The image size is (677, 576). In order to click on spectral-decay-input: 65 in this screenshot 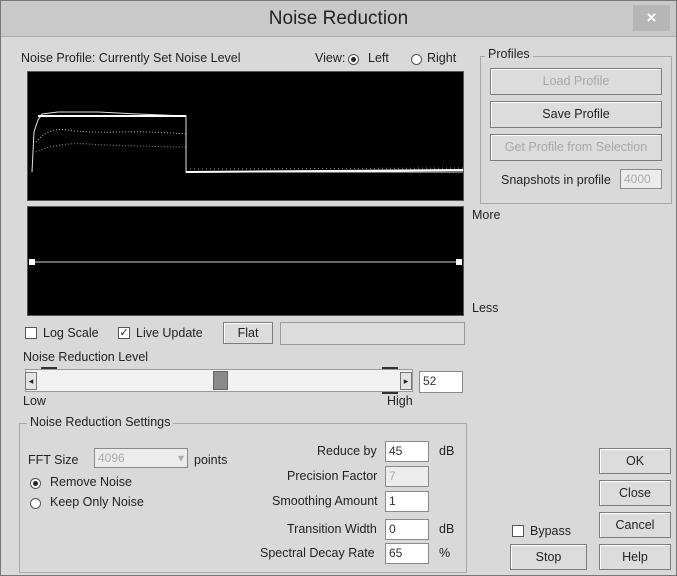, I will do `click(407, 553)`.